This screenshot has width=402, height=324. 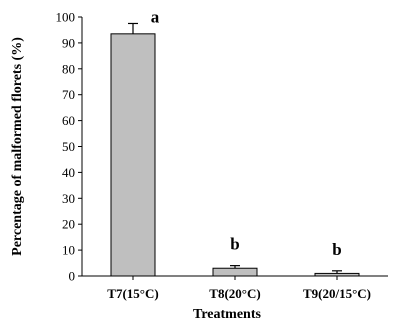 What do you see at coordinates (68, 68) in the screenshot?
I see `y-tick-label: 80` at bounding box center [68, 68].